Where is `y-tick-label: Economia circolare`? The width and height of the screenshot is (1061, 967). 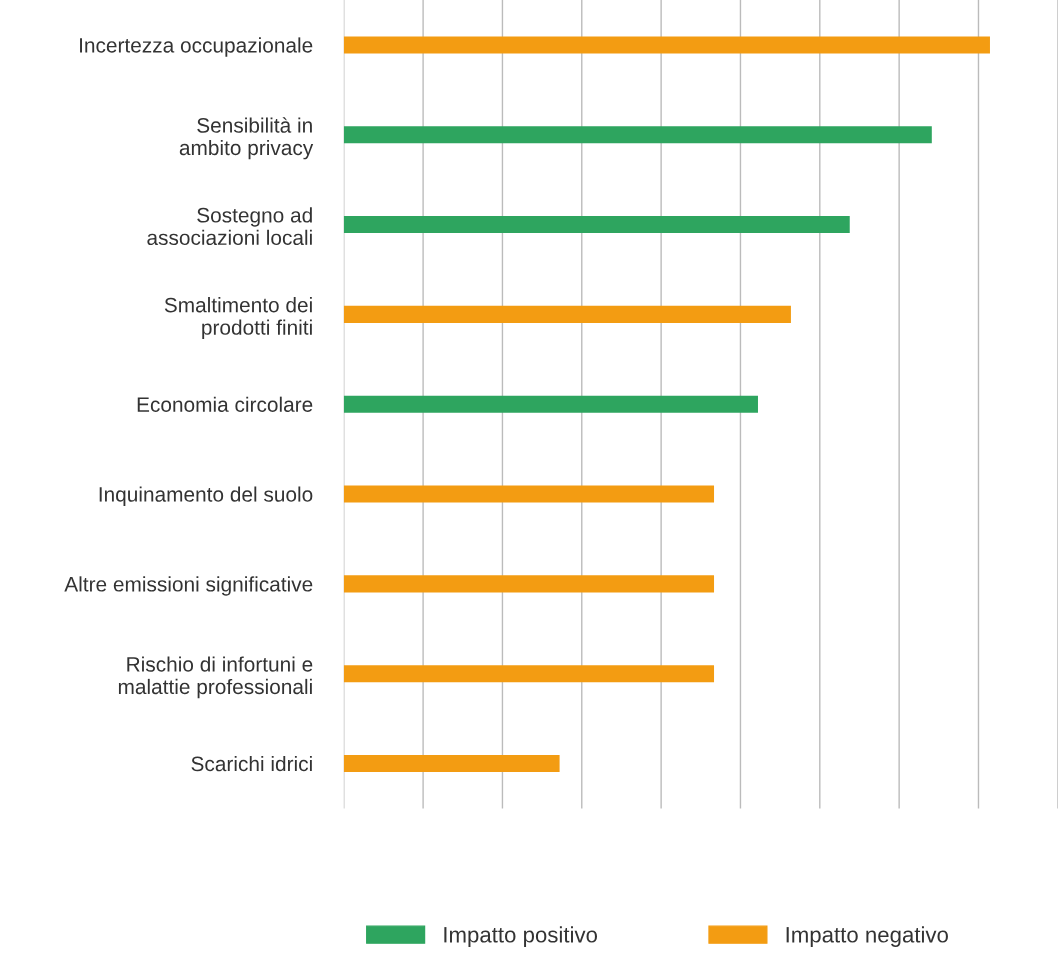 y-tick-label: Economia circolare is located at coordinates (225, 404).